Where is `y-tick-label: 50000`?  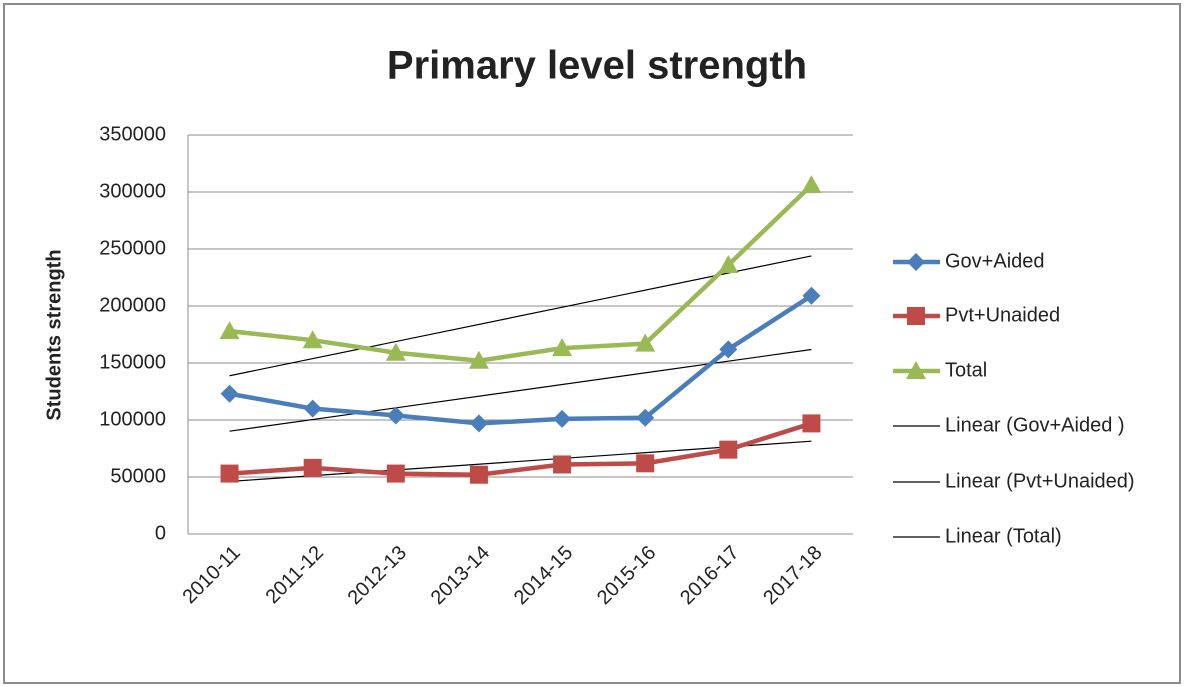
y-tick-label: 50000 is located at coordinates (138, 476).